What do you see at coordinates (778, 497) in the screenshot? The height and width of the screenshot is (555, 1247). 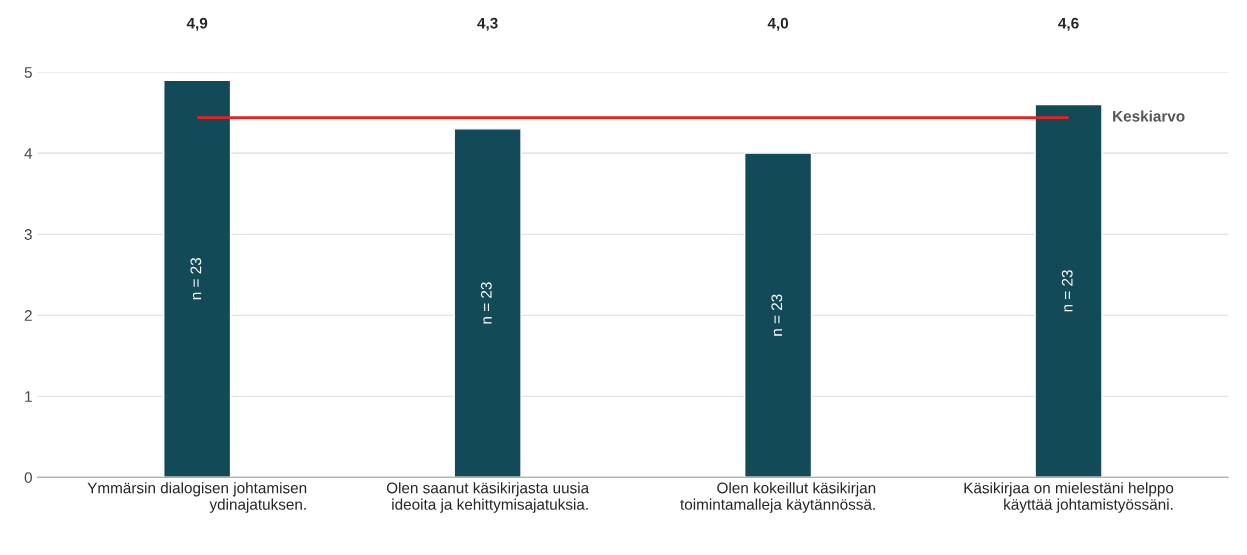 I see `x-tick-label: Olen kokeillut käsikirjan toimintamalleja käytännössä.` at bounding box center [778, 497].